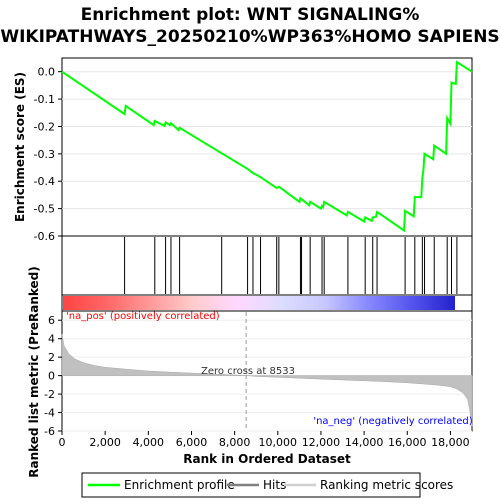 Image resolution: width=500 pixels, height=504 pixels. What do you see at coordinates (44, 181) in the screenshot?
I see `es-y-tick-label: -0.4` at bounding box center [44, 181].